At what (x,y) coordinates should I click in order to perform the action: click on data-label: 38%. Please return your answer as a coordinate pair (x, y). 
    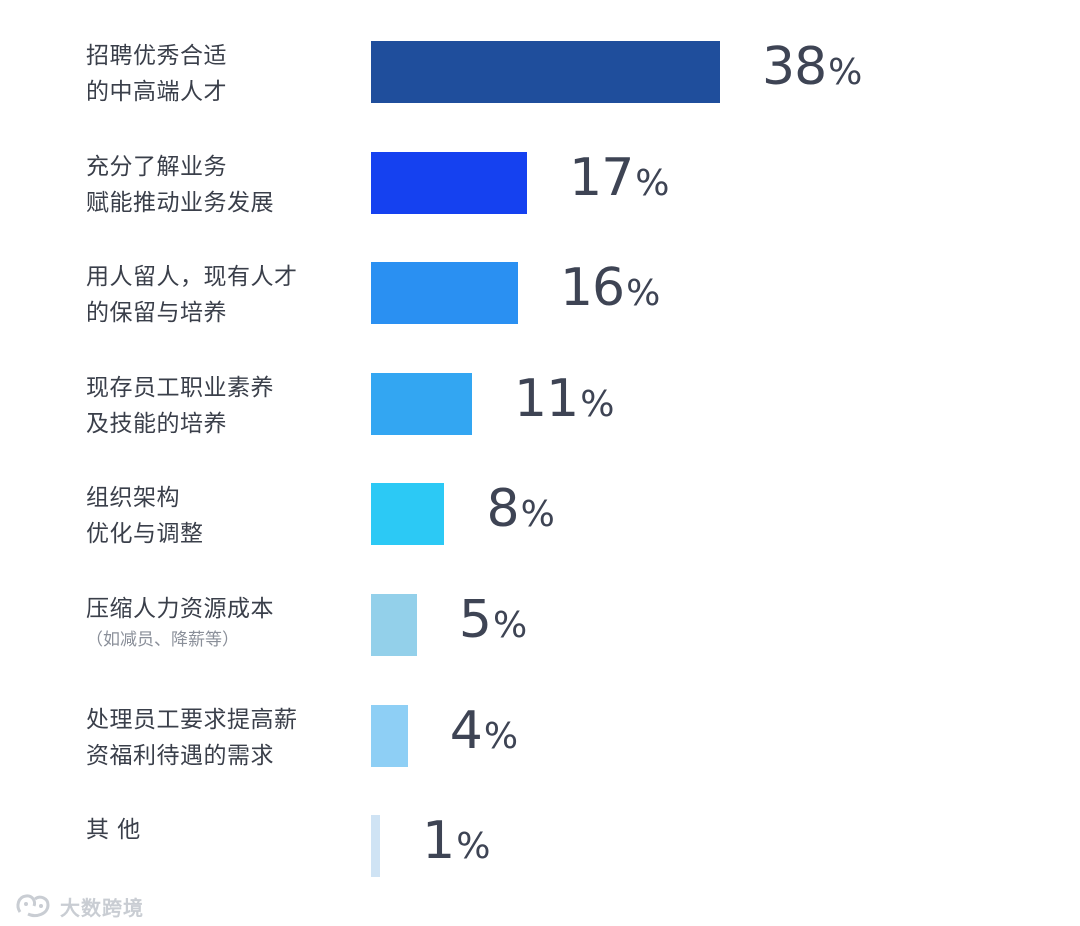
    Looking at the image, I should click on (812, 67).